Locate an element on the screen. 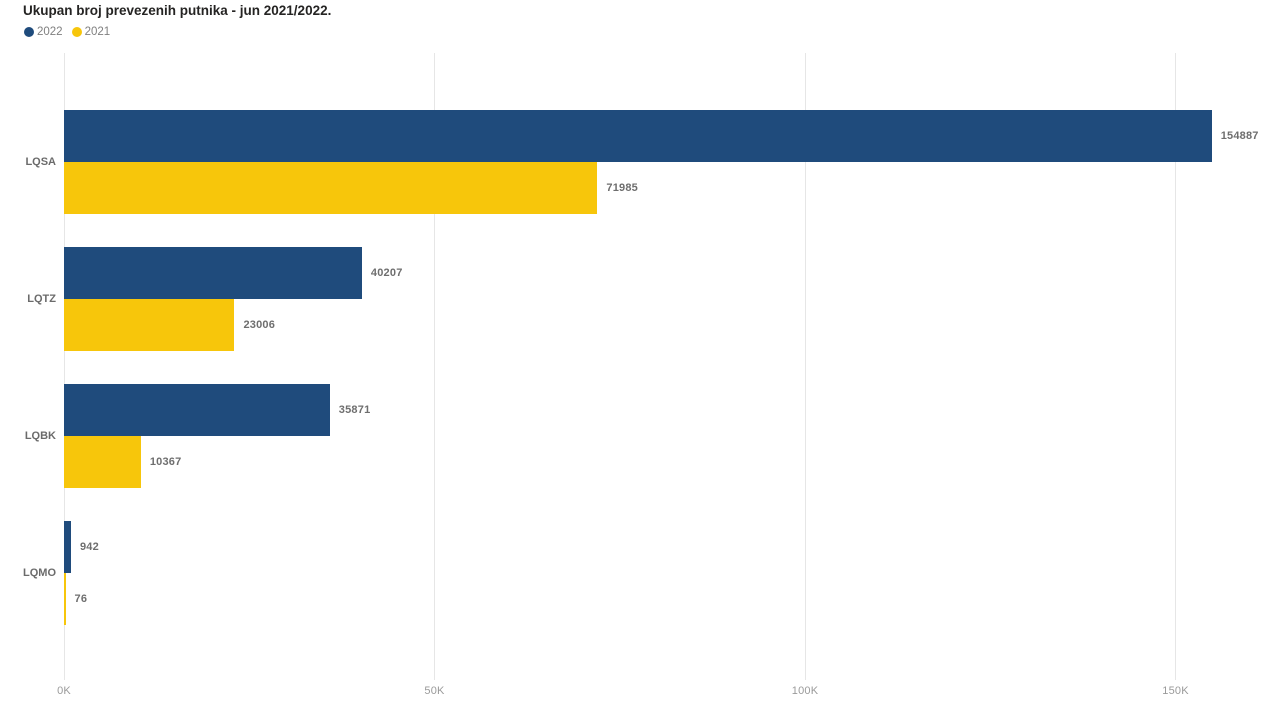  y-axis-label-lqmo: LQMO is located at coordinates (39, 573).